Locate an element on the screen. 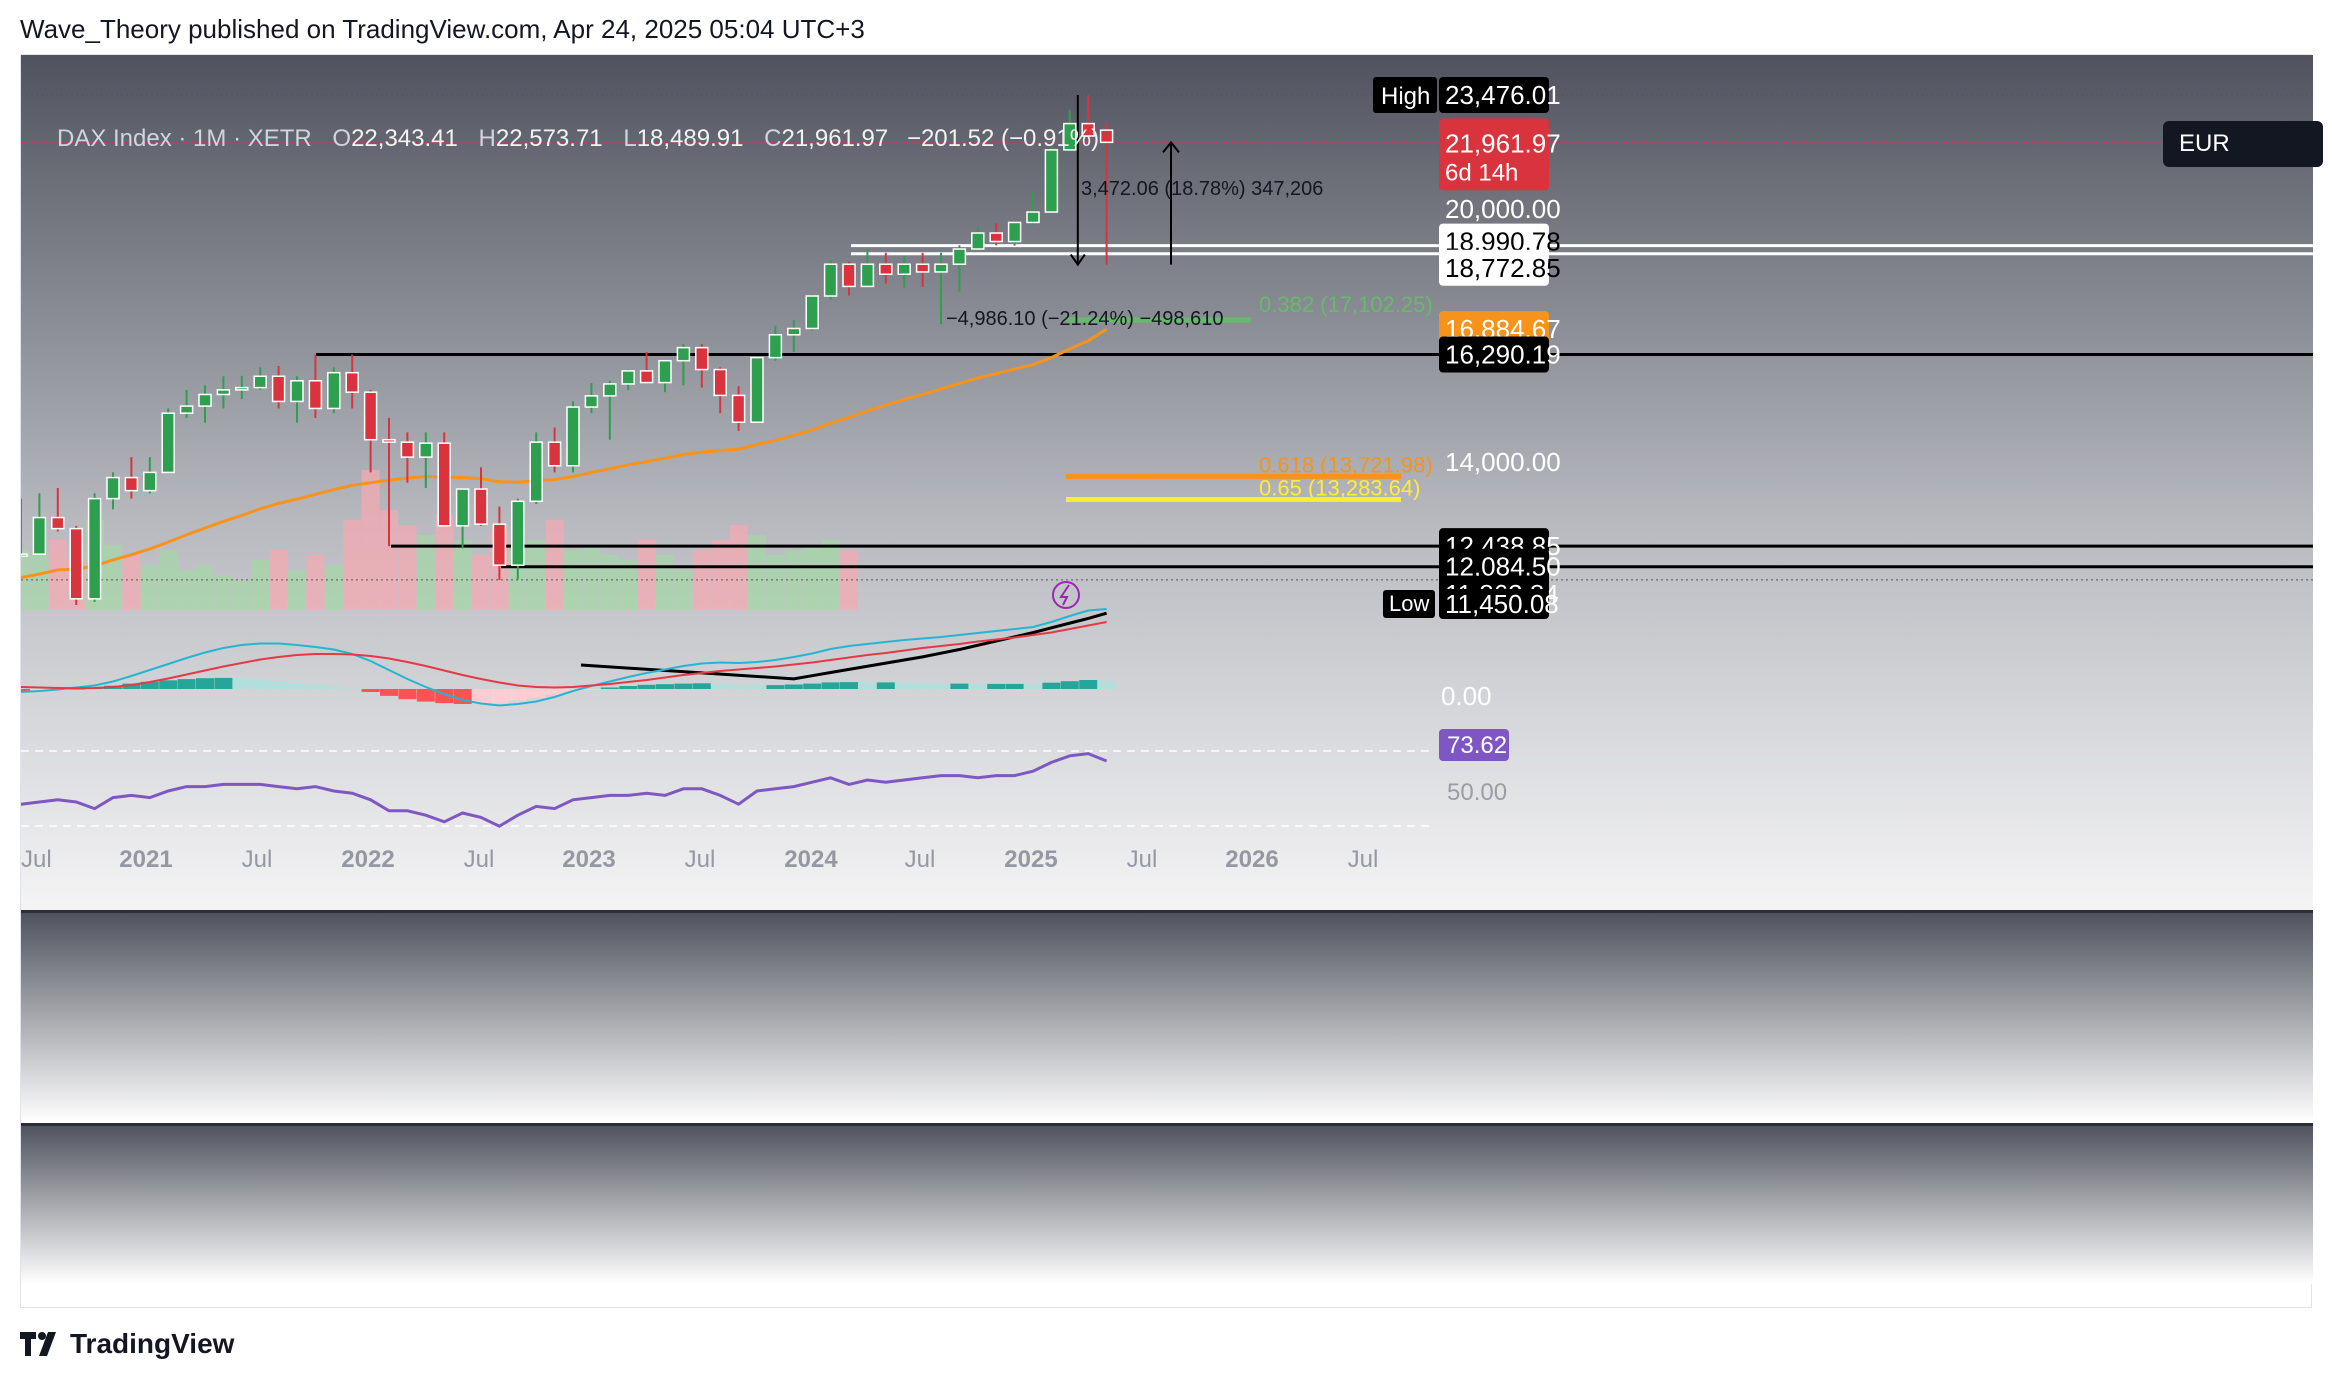 The image size is (2332, 1378). time-tick: 2026 is located at coordinates (1251, 859).